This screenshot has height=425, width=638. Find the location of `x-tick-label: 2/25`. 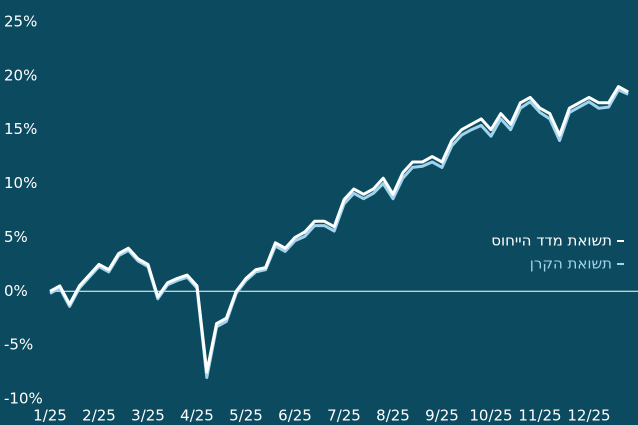

x-tick-label: 2/25 is located at coordinates (99, 416).